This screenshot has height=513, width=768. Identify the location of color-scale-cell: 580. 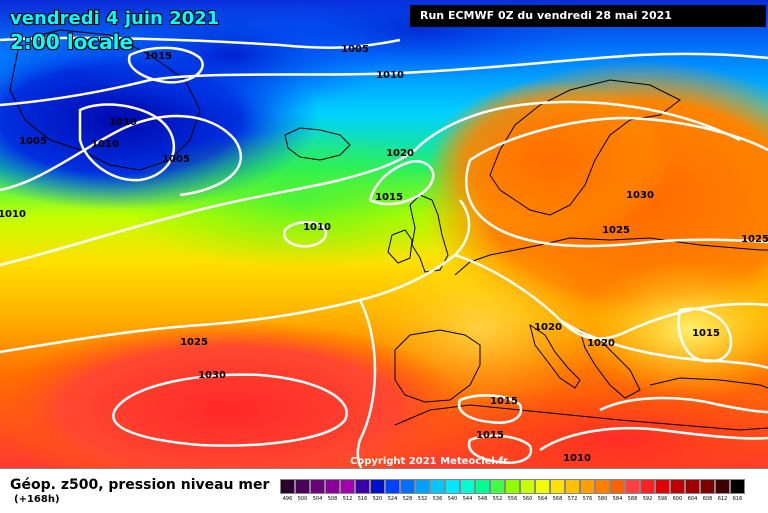
(602, 492).